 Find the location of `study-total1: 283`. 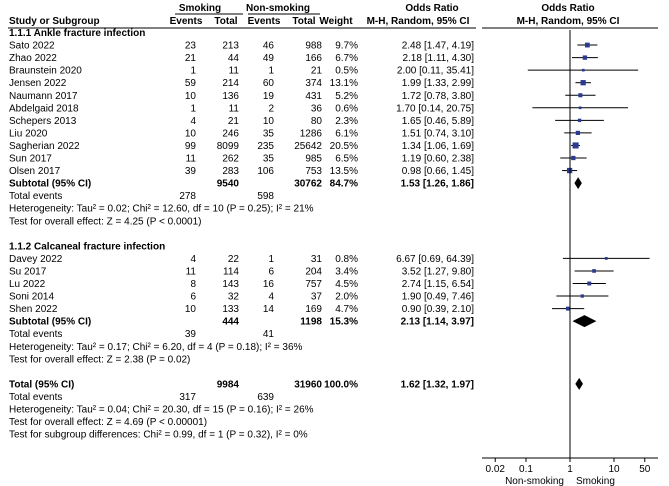

study-total1: 283 is located at coordinates (230, 171).